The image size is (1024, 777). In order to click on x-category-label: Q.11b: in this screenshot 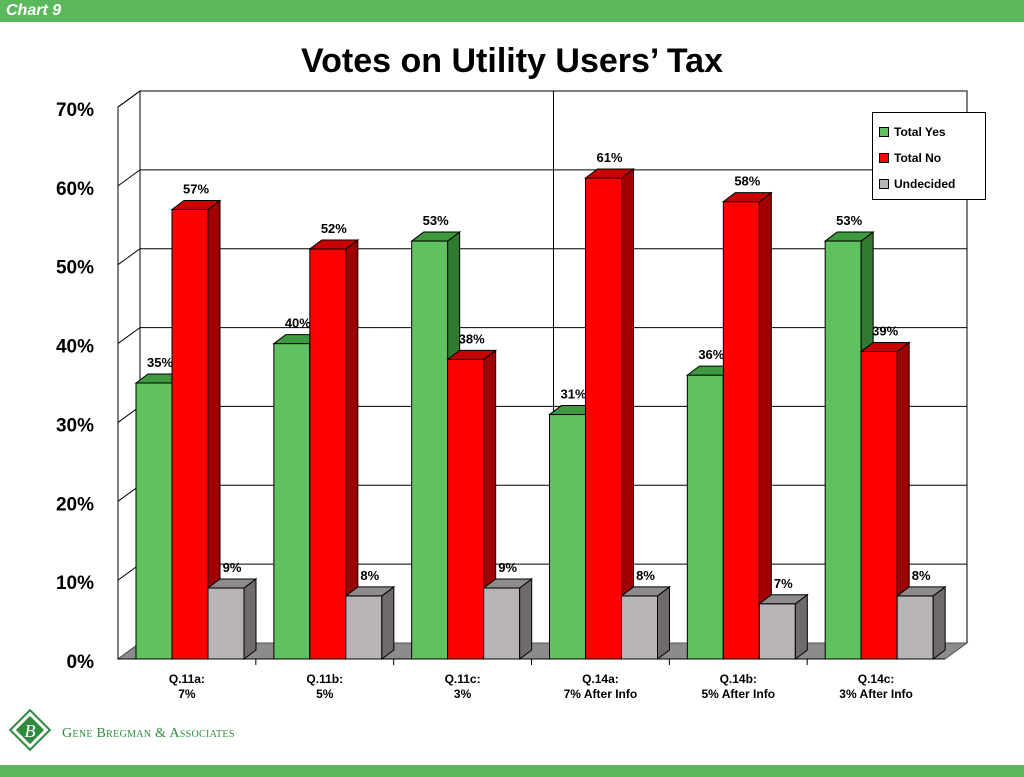, I will do `click(324, 679)`.